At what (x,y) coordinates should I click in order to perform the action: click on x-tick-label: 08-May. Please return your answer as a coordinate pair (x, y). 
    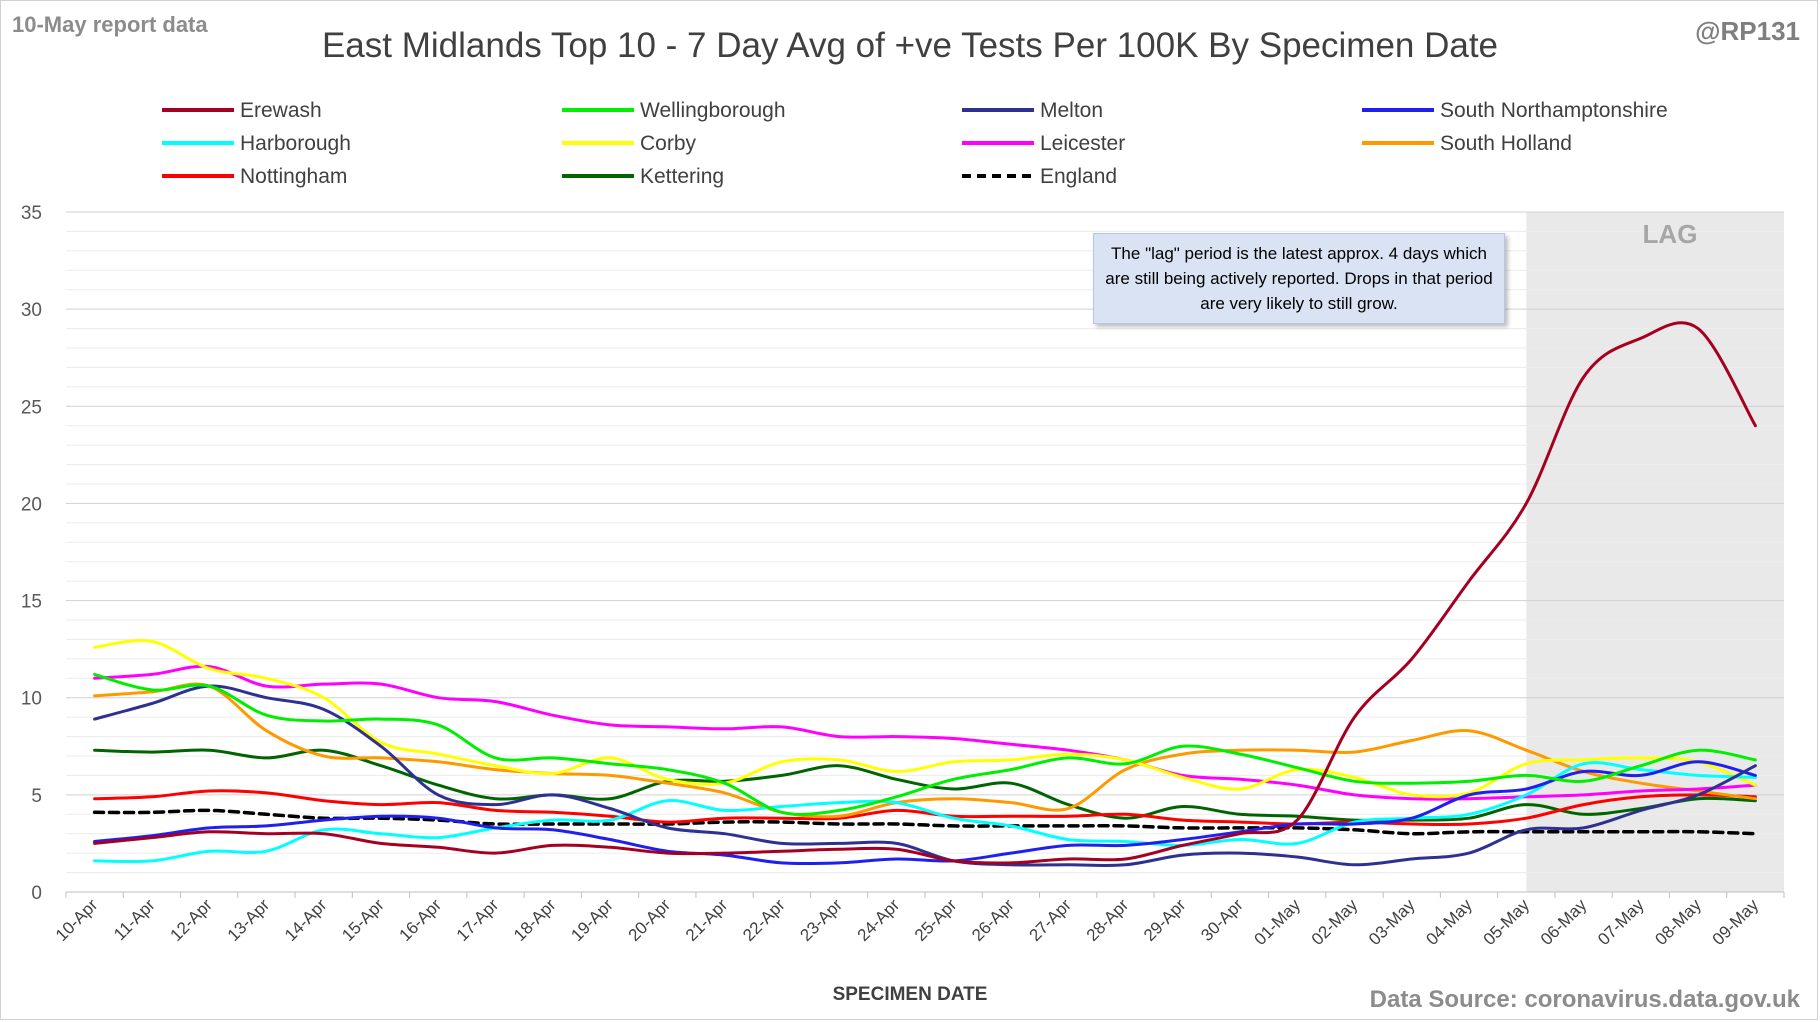
    Looking at the image, I should click on (1678, 922).